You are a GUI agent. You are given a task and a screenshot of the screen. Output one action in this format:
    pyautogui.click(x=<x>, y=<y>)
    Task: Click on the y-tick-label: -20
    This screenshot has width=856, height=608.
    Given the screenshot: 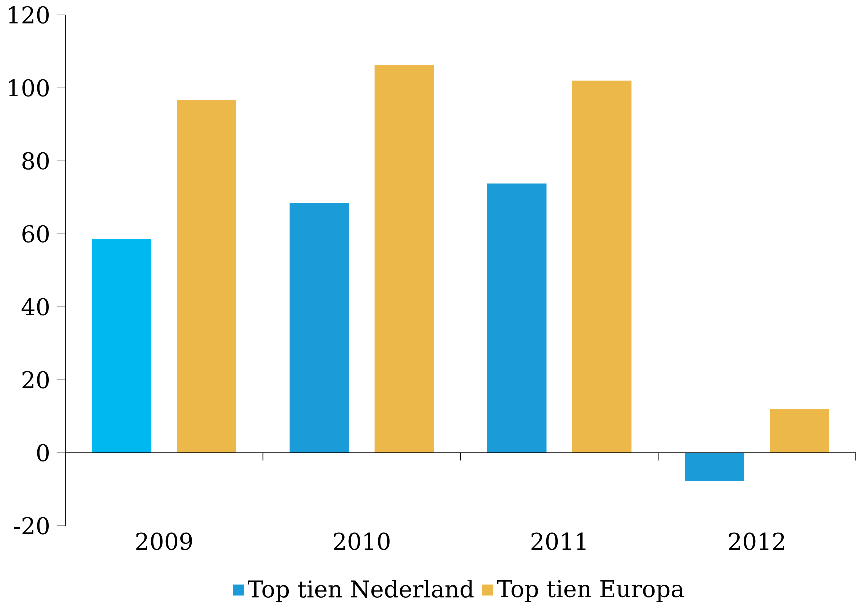 What is the action you would take?
    pyautogui.click(x=32, y=526)
    